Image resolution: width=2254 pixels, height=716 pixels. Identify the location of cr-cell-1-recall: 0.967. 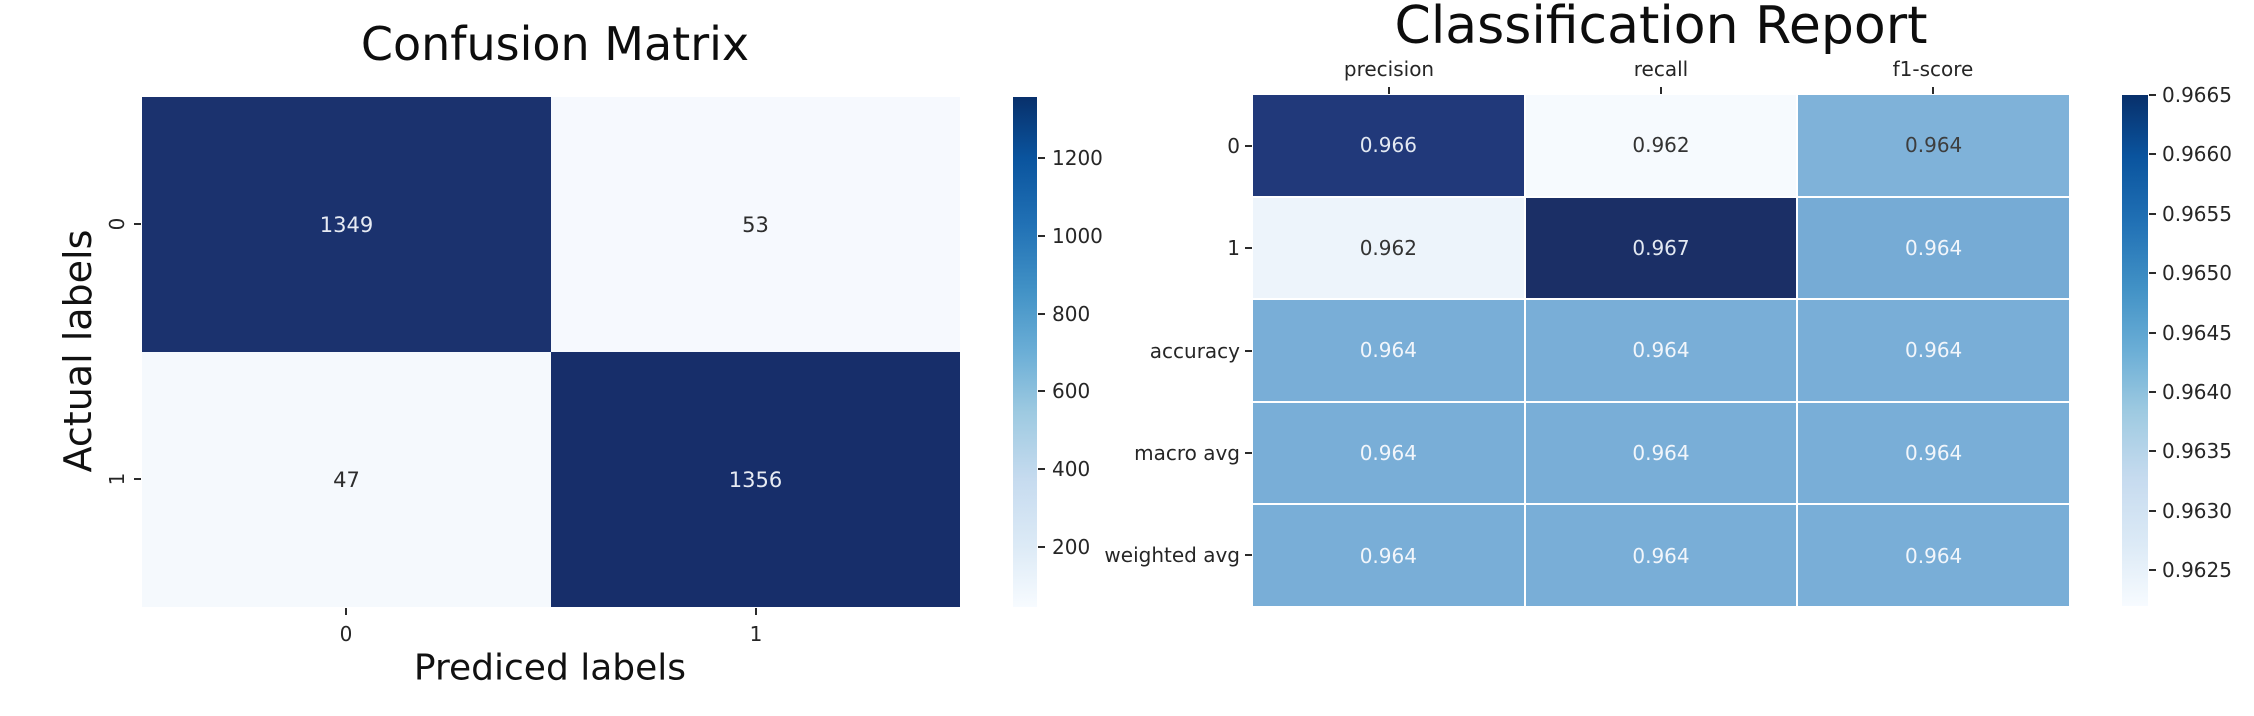
(1661, 248).